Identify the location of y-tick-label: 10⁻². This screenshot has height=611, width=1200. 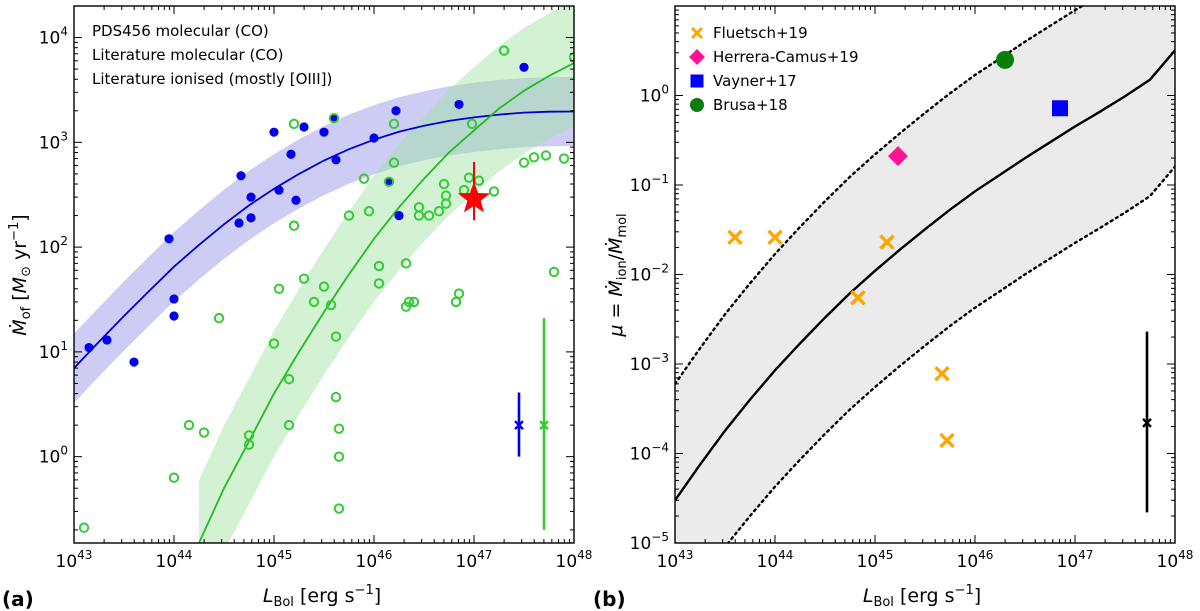
(649, 274).